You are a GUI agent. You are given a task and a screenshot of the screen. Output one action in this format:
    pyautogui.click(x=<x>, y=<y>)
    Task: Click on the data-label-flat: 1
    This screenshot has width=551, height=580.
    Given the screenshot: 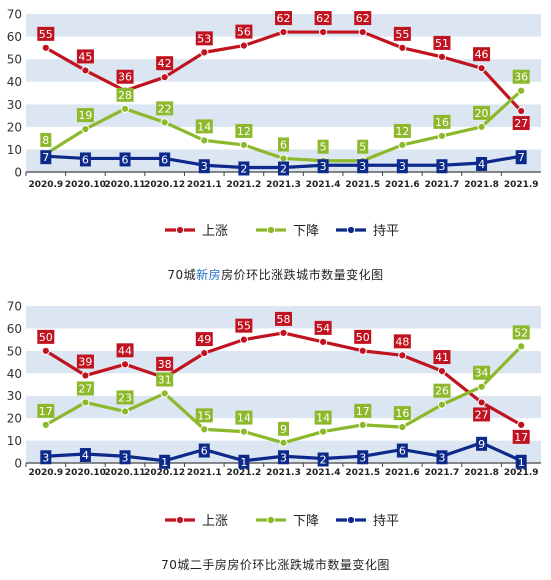 What is the action you would take?
    pyautogui.click(x=243, y=462)
    